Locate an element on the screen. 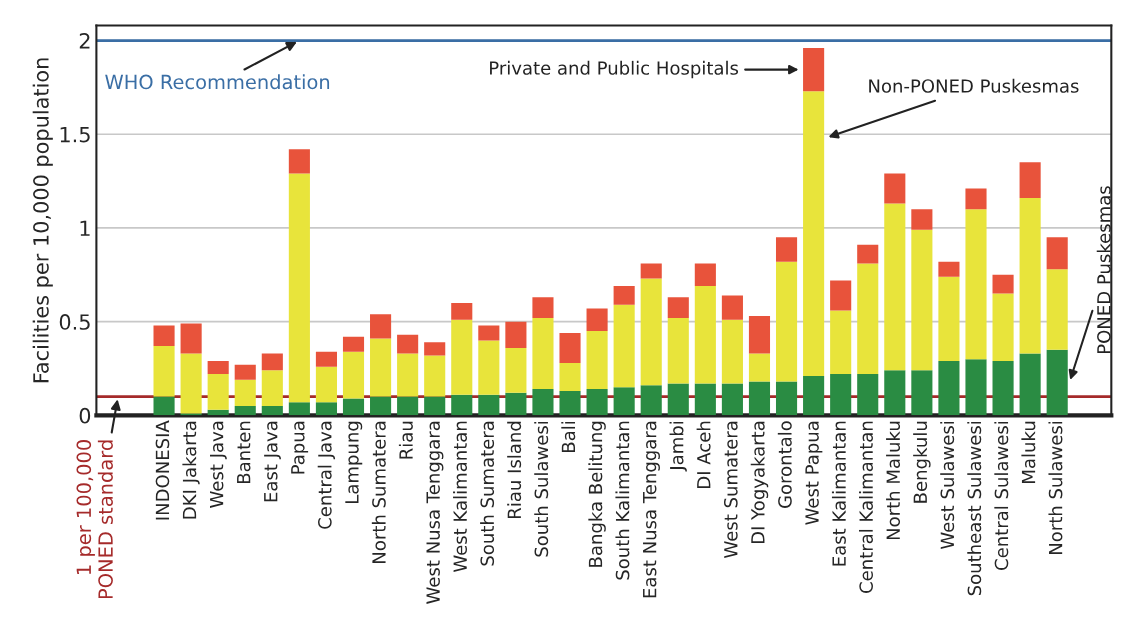 The width and height of the screenshot is (1134, 639). x-tick-label: East Kalimantan is located at coordinates (838, 493).